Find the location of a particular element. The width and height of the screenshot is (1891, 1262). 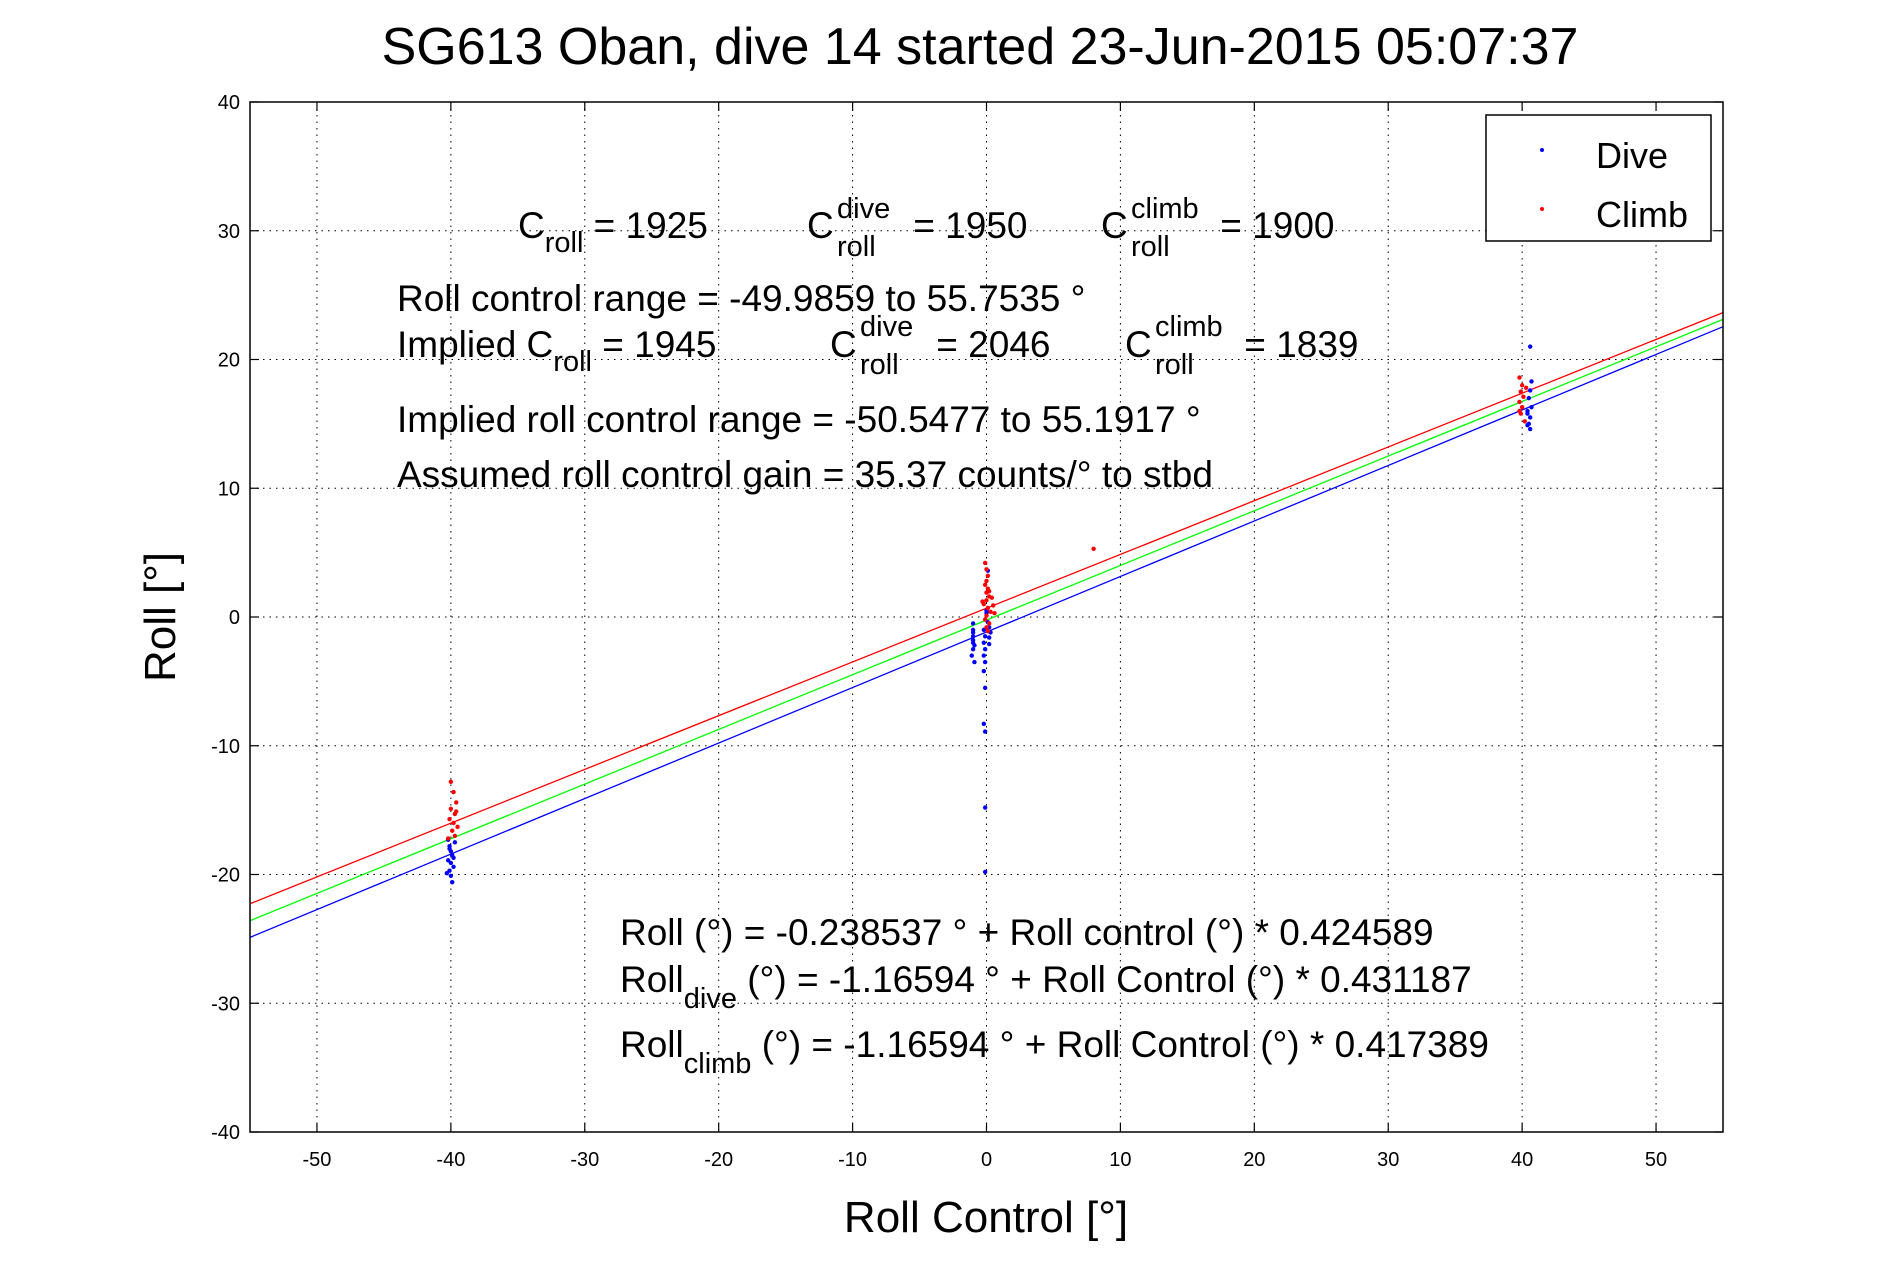

legend-box is located at coordinates (1598, 178).